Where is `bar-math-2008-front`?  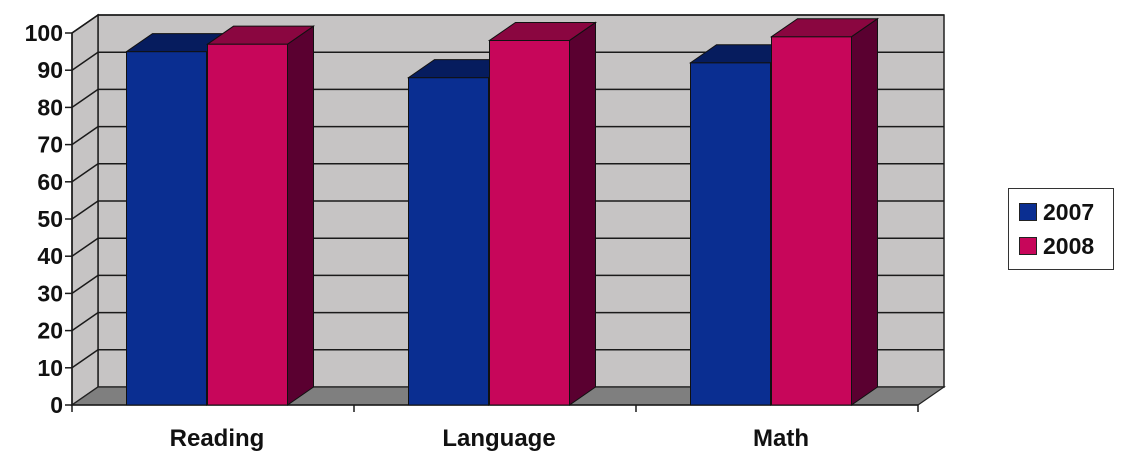 bar-math-2008-front is located at coordinates (811, 221).